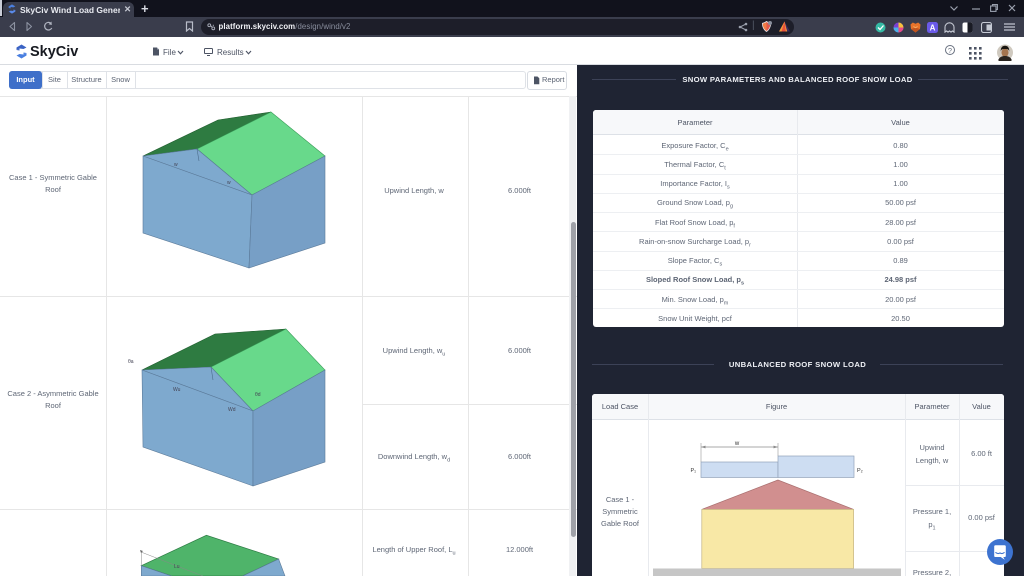 Image resolution: width=1024 pixels, height=579 pixels. Describe the element at coordinates (177, 390) in the screenshot. I see `svg-text: Wu` at that location.